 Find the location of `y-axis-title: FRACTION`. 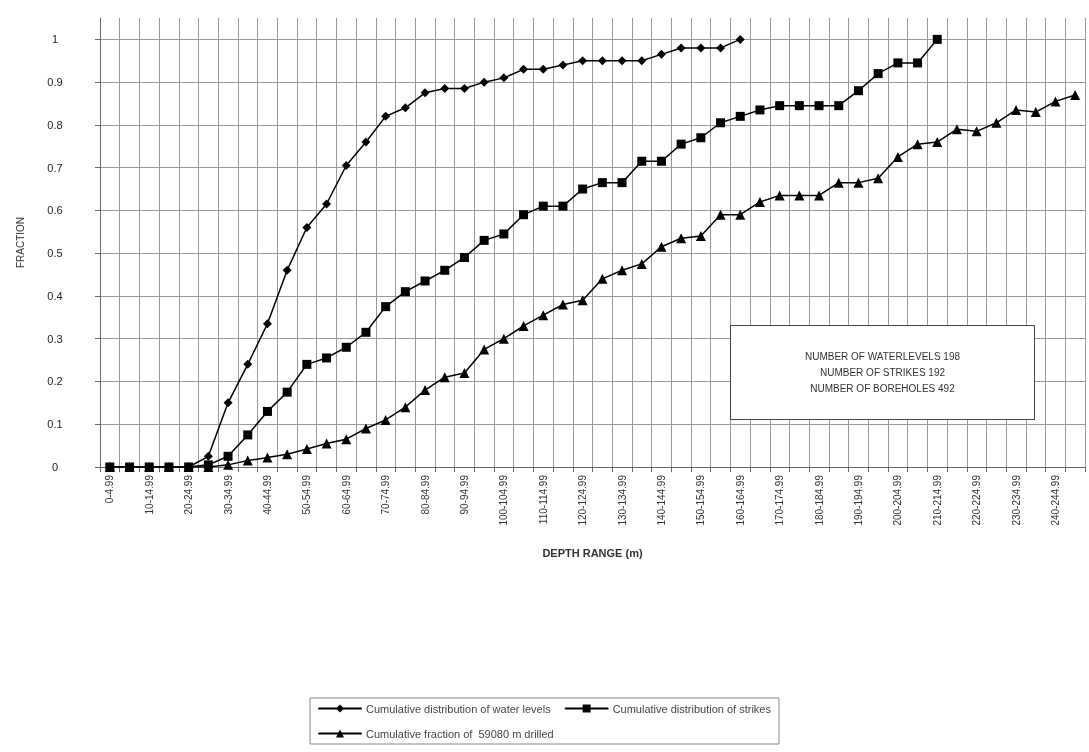

y-axis-title: FRACTION is located at coordinates (20, 242).